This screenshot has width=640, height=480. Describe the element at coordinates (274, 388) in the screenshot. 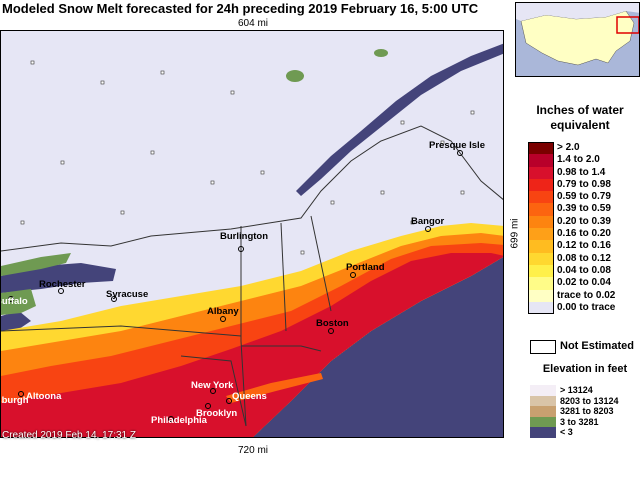

I see `long-island` at that location.